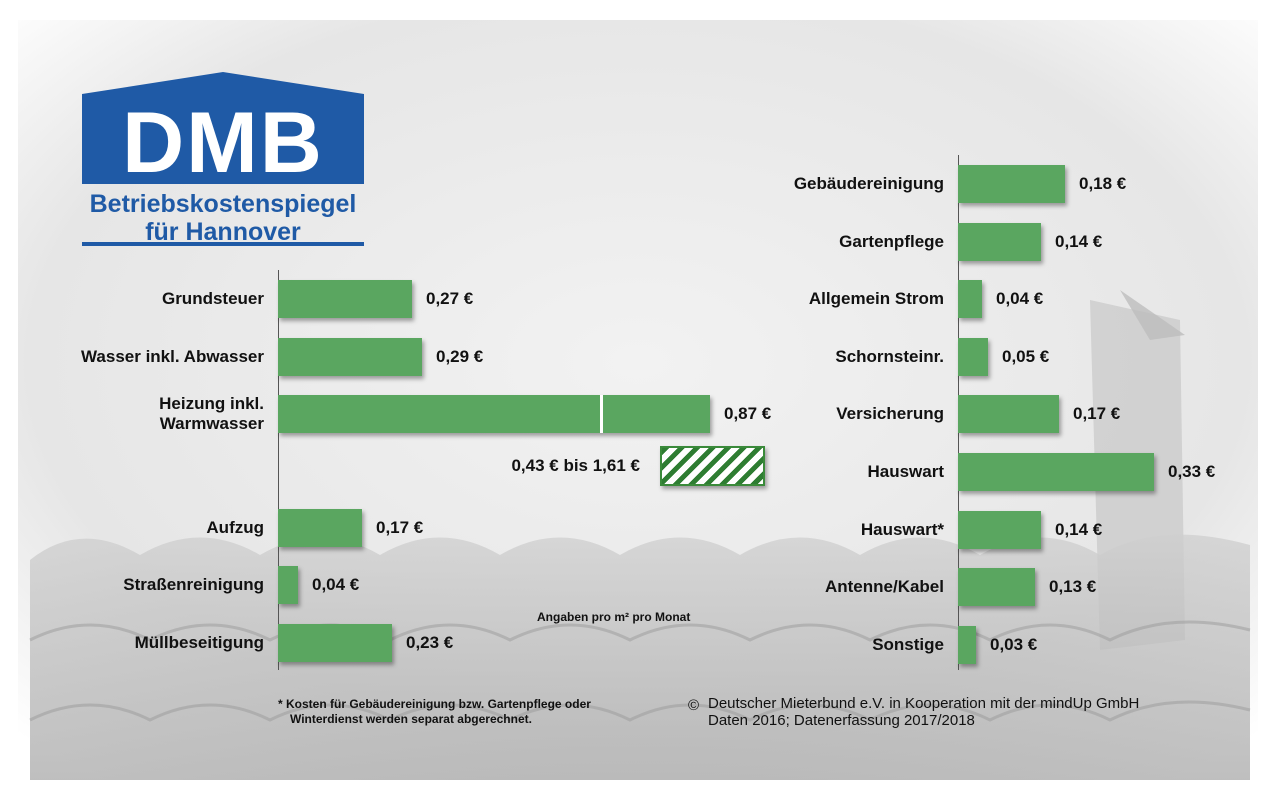 The width and height of the screenshot is (1276, 800). What do you see at coordinates (614, 617) in the screenshot?
I see `unit-note: Angaben pro m² pro Monat` at bounding box center [614, 617].